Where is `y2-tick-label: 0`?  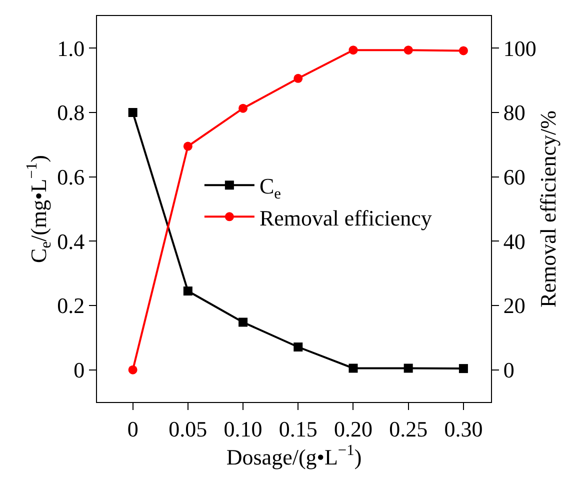 y2-tick-label: 0 is located at coordinates (508, 370).